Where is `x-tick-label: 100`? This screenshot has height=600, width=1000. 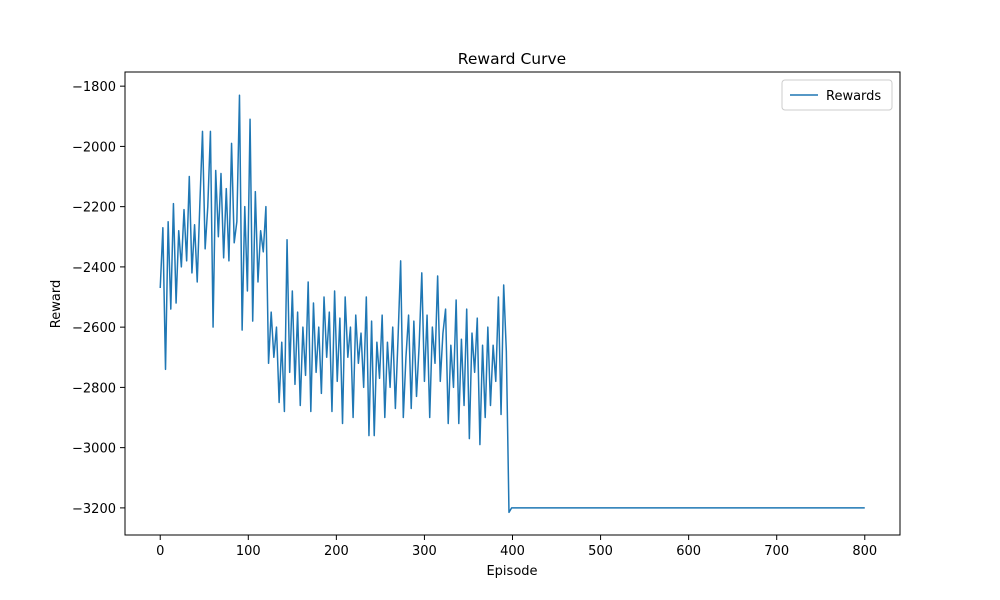 x-tick-label: 100 is located at coordinates (248, 551).